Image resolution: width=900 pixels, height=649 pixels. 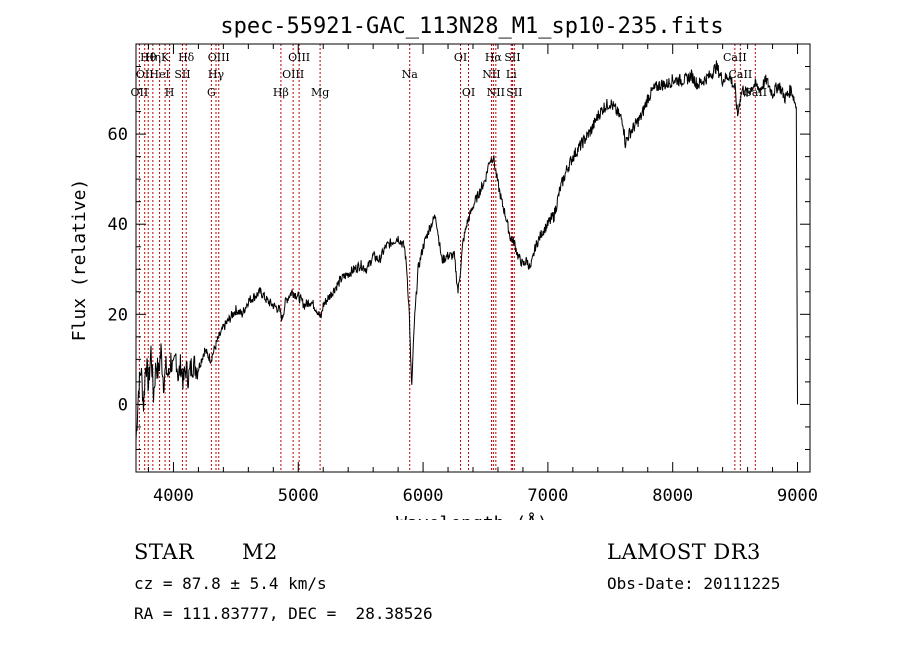 What do you see at coordinates (472, 516) in the screenshot?
I see `x-axis-label: Wavelength (Å)` at bounding box center [472, 516].